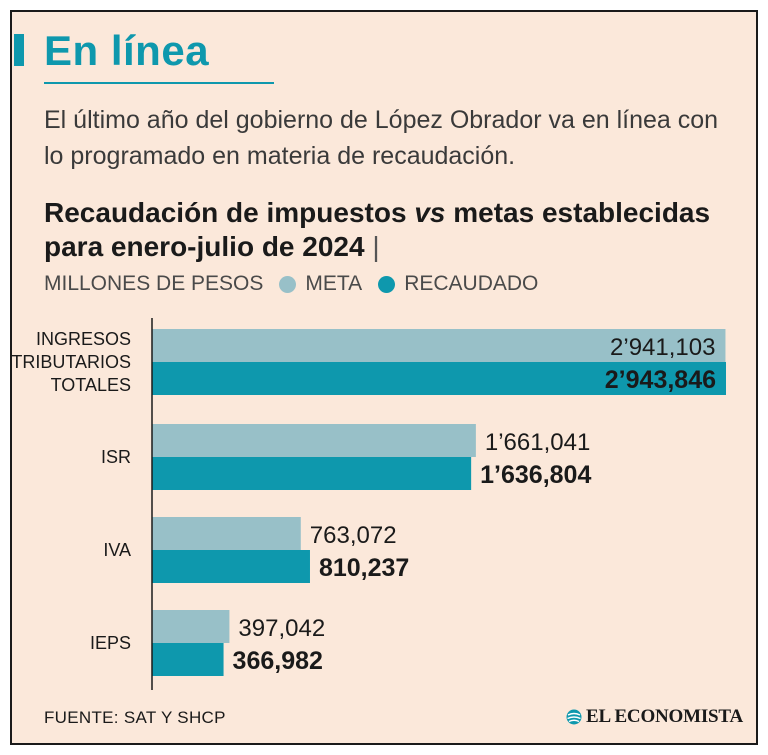 This screenshot has width=768, height=755. What do you see at coordinates (664, 716) in the screenshot?
I see `publisher-name: EL ECONOMISTA` at bounding box center [664, 716].